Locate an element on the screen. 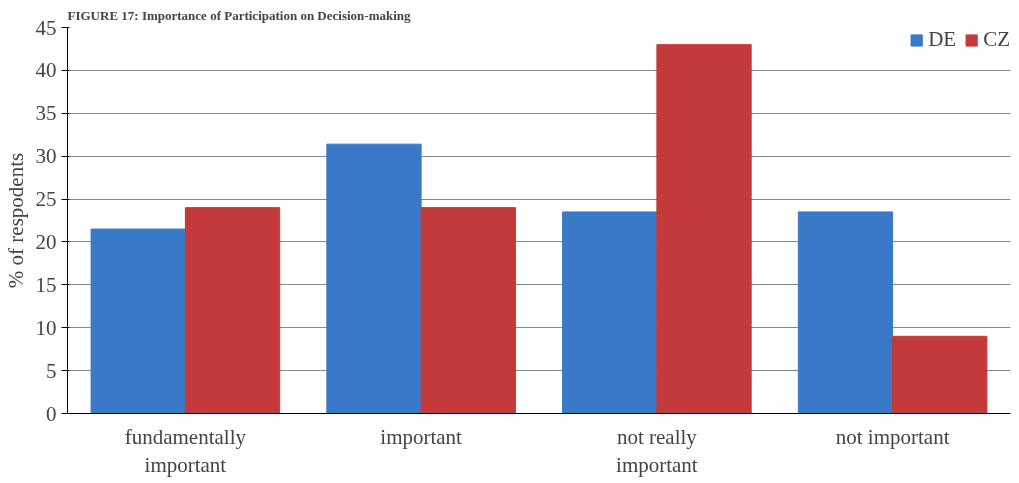 This screenshot has width=1019, height=483. chart-title: FIGURE 17: Importance of Participation on Decision-making is located at coordinates (239, 15).